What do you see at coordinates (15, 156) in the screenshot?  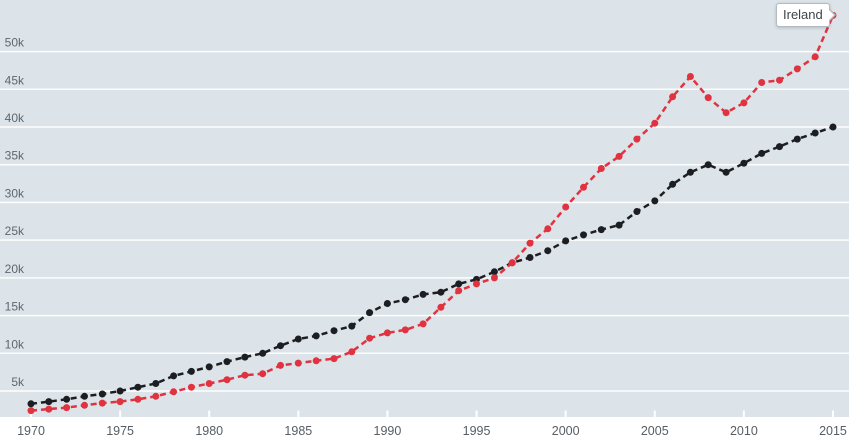 I see `y-tick-label: 35k` at bounding box center [15, 156].